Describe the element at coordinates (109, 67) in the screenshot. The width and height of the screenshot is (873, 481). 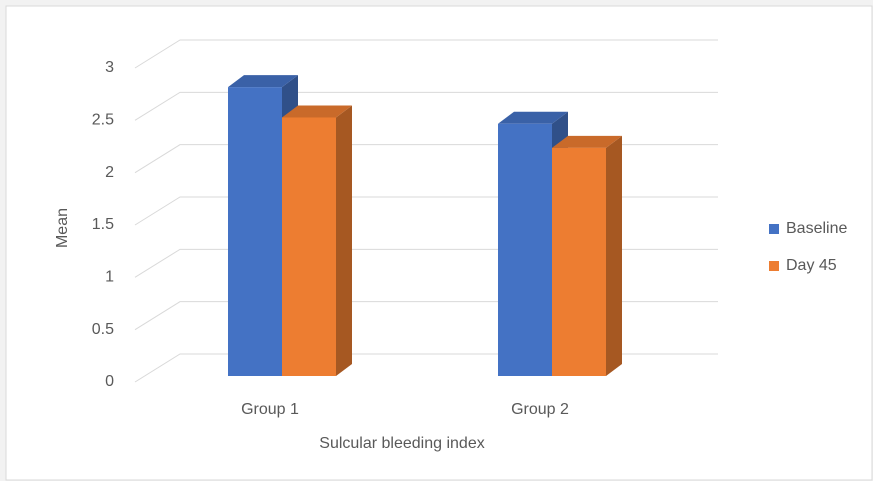
I see `y-tick-label: 3` at that location.